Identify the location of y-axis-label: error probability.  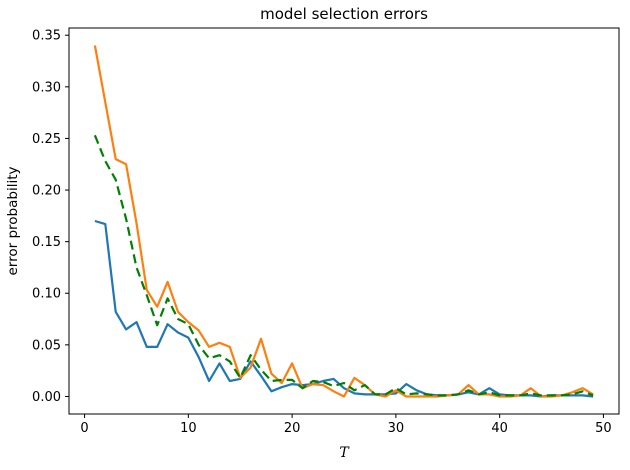
(13, 220).